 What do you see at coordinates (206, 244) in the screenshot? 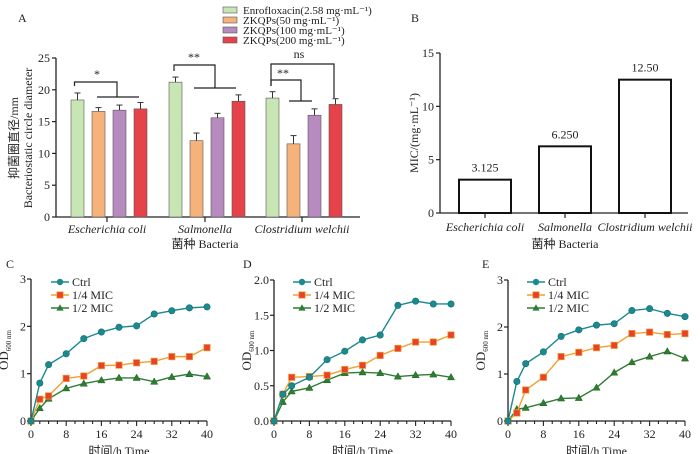
I see `x-axis-label: 菌种 Bacteria` at bounding box center [206, 244].